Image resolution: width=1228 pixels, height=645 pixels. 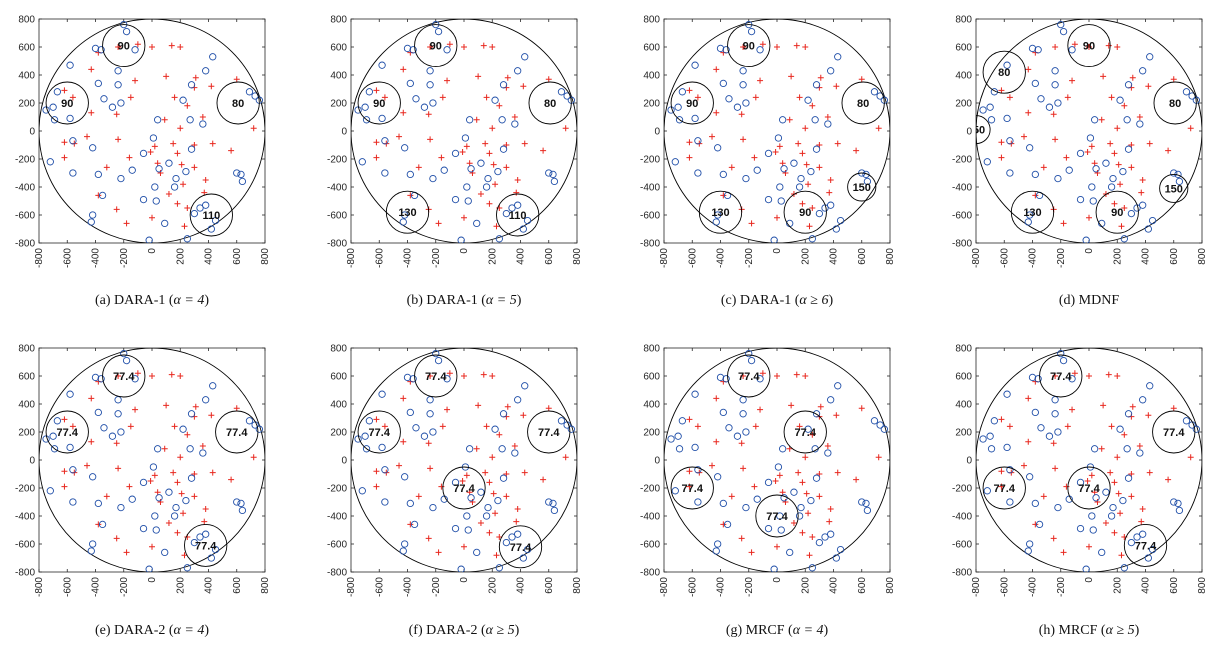 What do you see at coordinates (664, 587) in the screenshot?
I see `x-tick-label: -800` at bounding box center [664, 587].